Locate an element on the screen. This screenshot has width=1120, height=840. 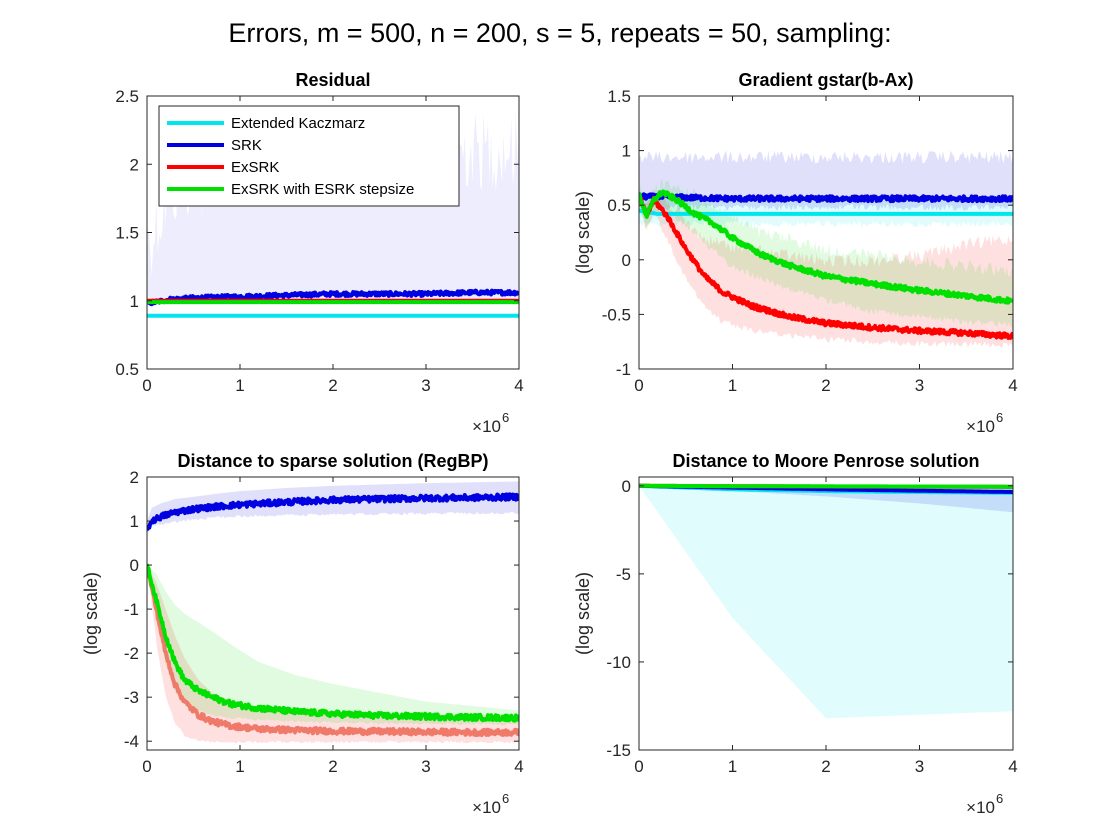
axes-title: Gradient gstar(b-Ax) is located at coordinates (825, 80).